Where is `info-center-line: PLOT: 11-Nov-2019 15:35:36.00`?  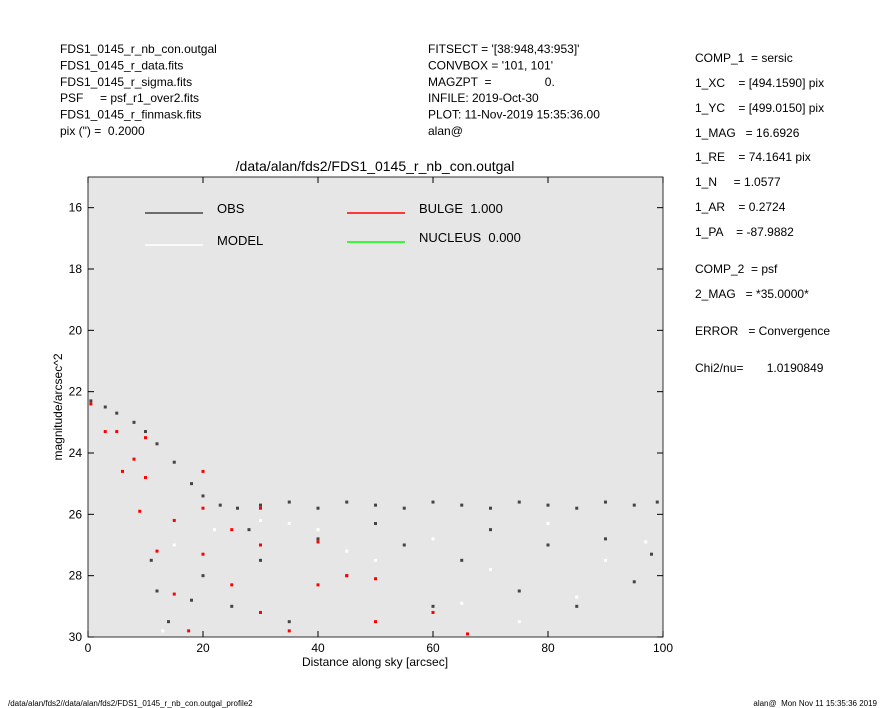 info-center-line: PLOT: 11-Nov-2019 15:35:36.00 is located at coordinates (514, 115).